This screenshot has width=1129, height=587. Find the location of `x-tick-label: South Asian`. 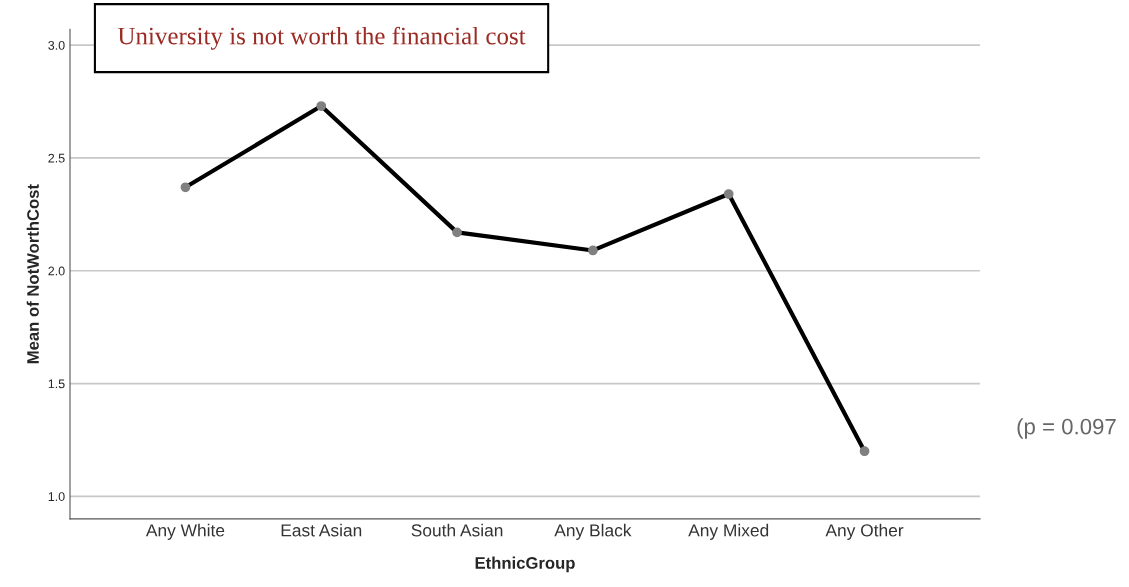

x-tick-label: South Asian is located at coordinates (457, 530).